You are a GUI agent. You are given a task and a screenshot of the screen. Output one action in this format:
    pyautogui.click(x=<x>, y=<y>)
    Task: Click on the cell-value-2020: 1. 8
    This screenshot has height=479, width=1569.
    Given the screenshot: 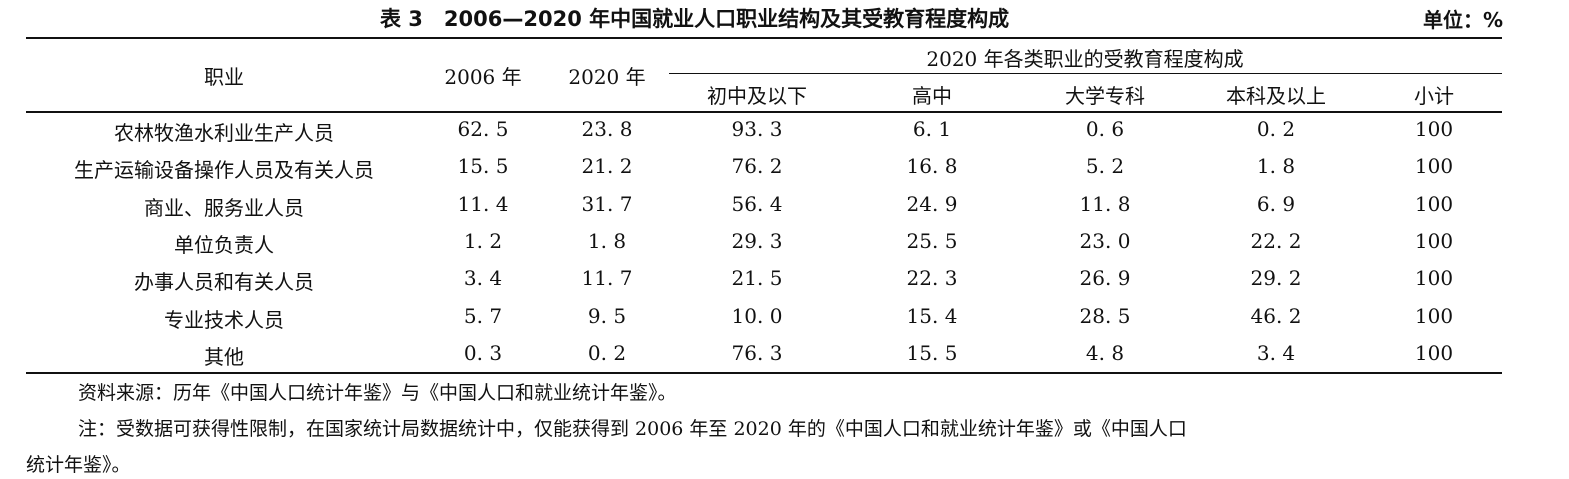 What is the action you would take?
    pyautogui.click(x=607, y=240)
    